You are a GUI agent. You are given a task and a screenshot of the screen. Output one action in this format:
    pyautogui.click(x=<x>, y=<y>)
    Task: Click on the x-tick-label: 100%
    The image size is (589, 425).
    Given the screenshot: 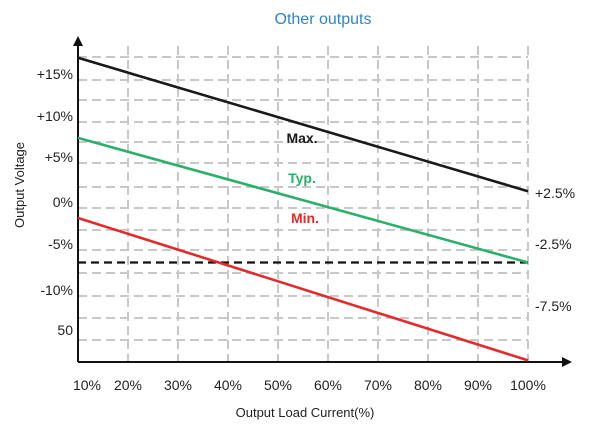 What is the action you would take?
    pyautogui.click(x=528, y=385)
    